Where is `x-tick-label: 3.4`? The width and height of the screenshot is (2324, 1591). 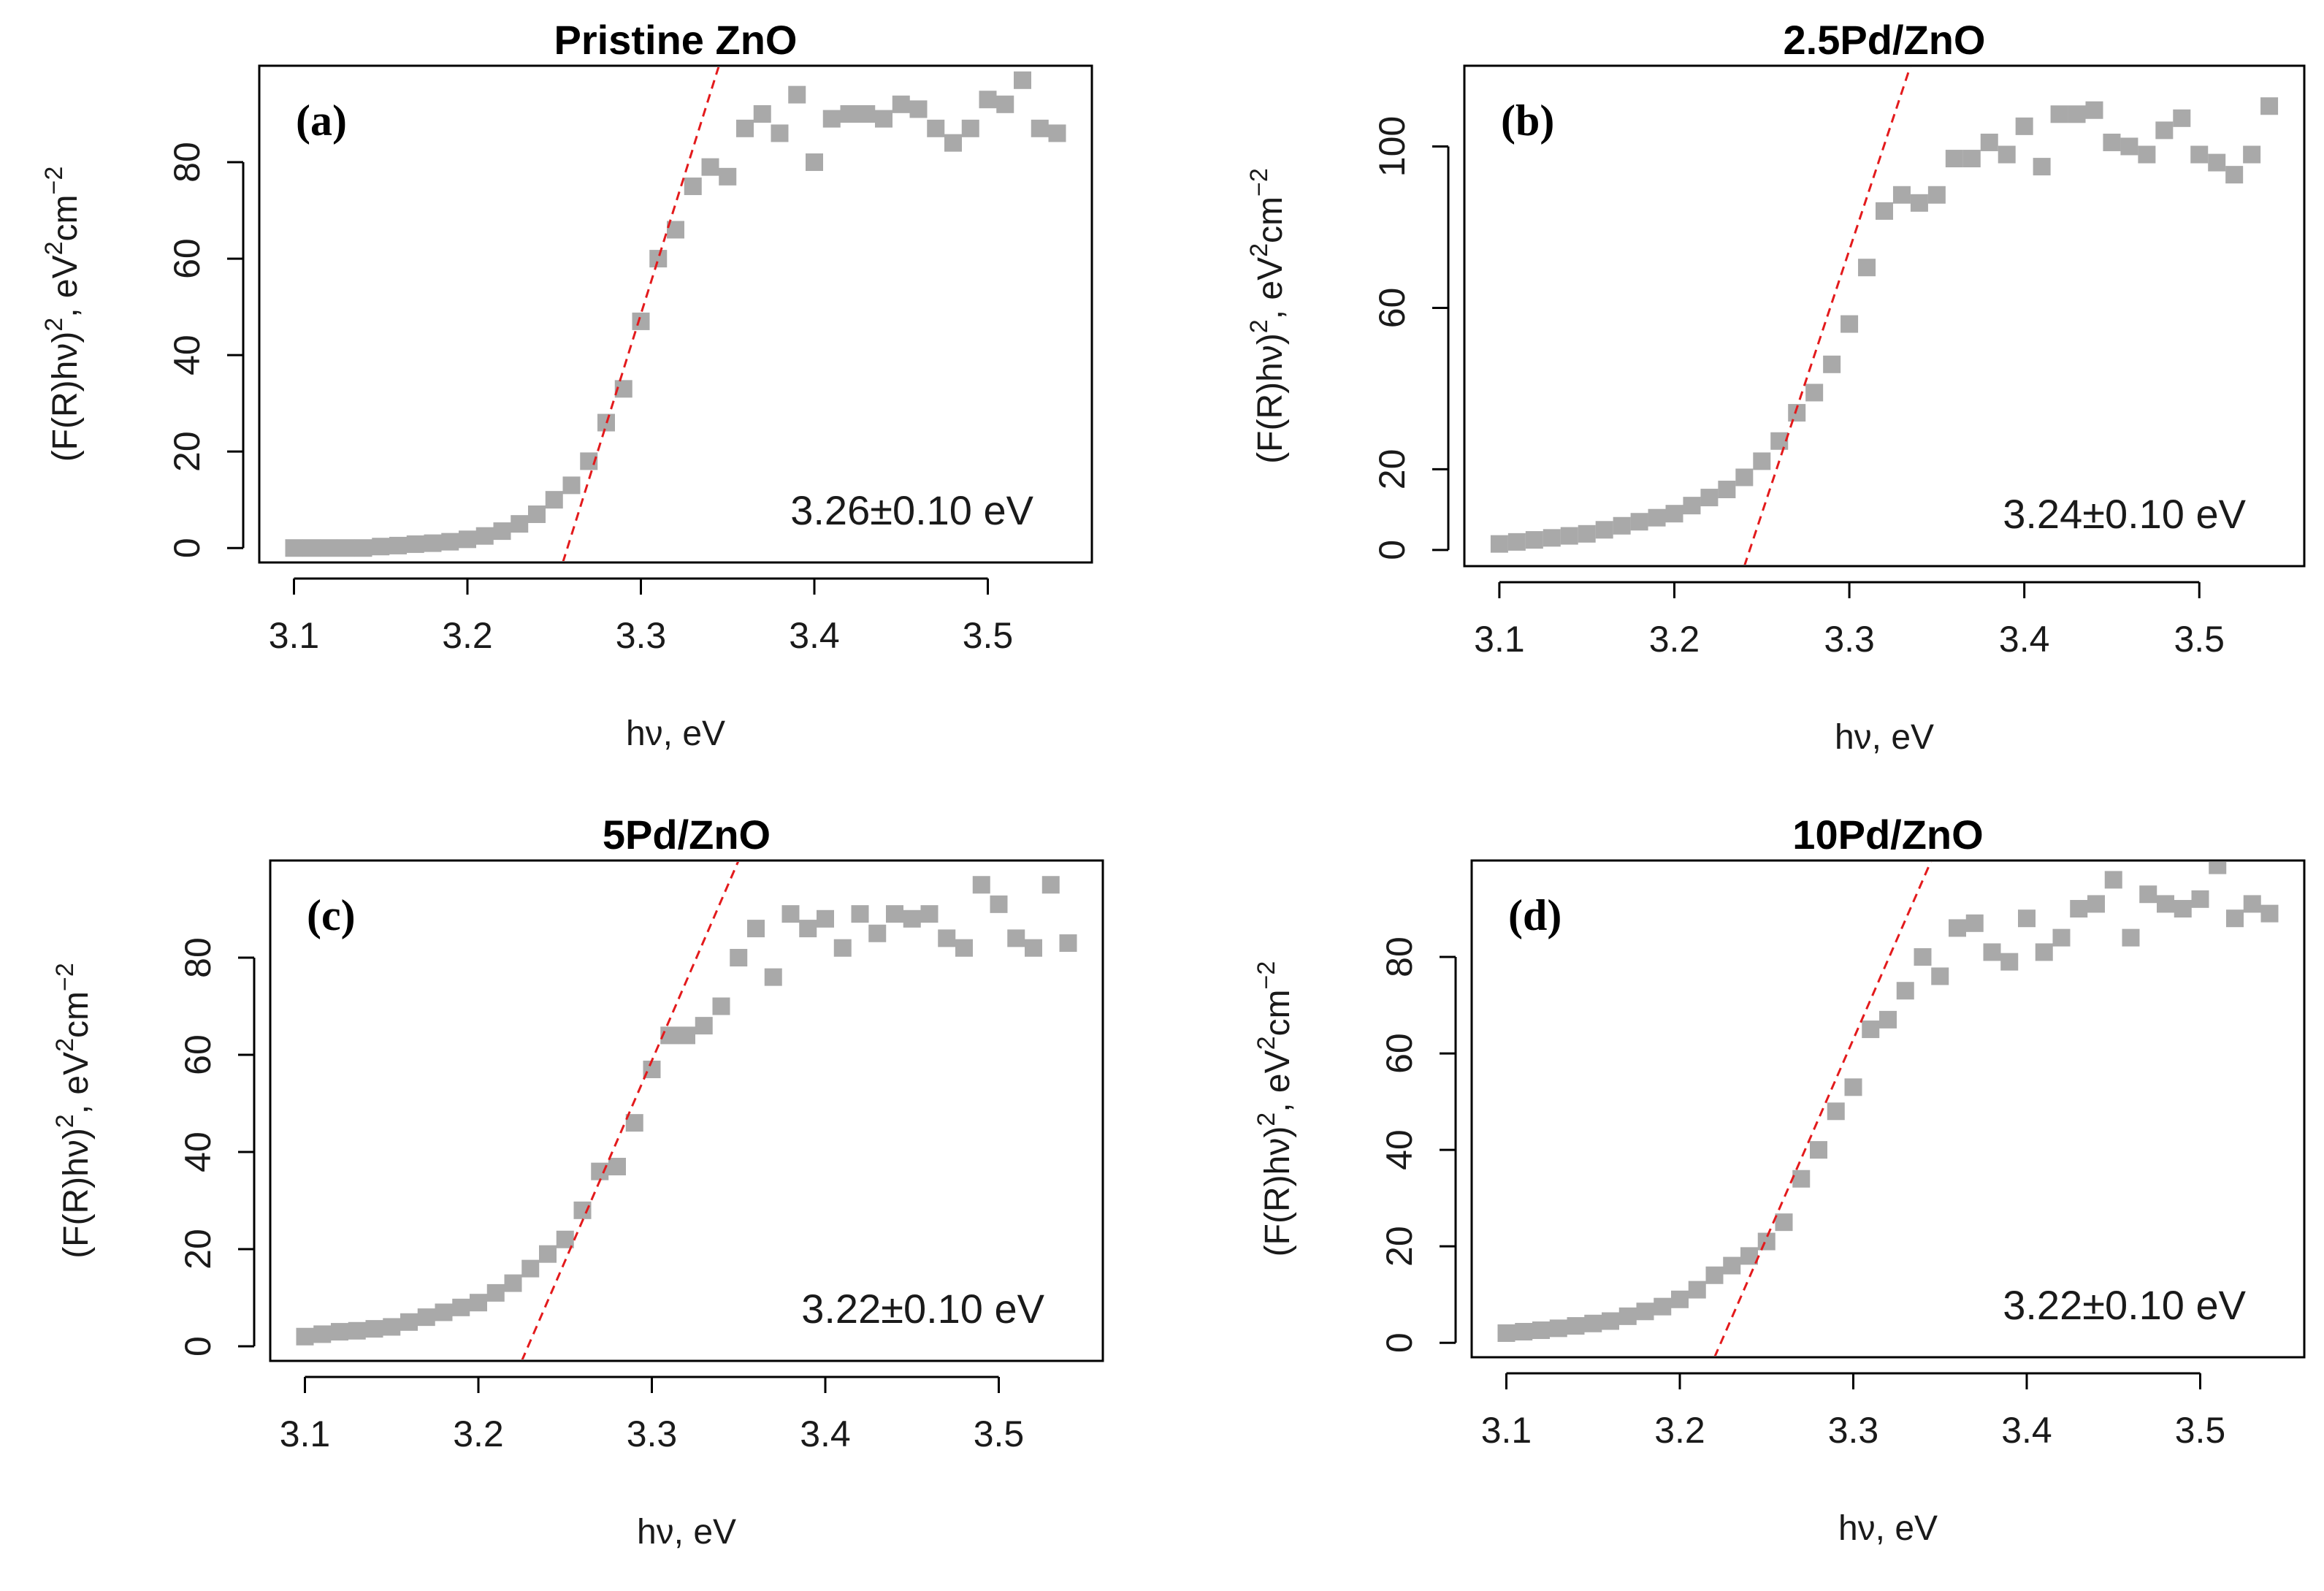 x-tick-label: 3.4 is located at coordinates (814, 635).